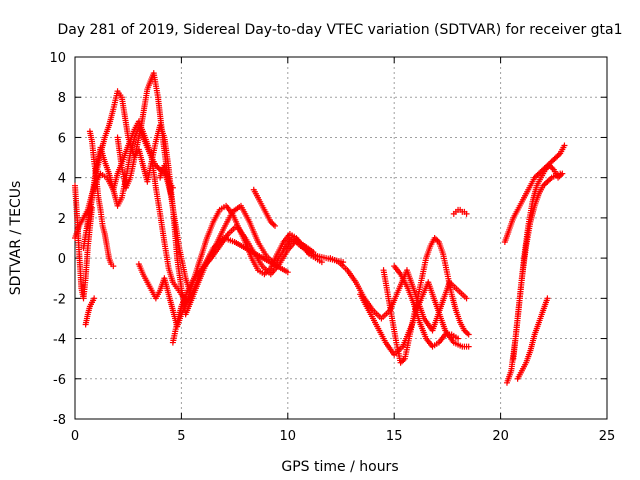 The height and width of the screenshot is (480, 640). What do you see at coordinates (339, 467) in the screenshot?
I see `x-axis-label: GPS time / hours` at bounding box center [339, 467].